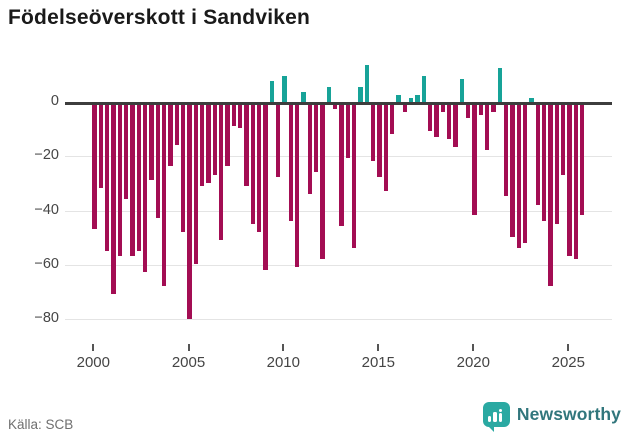 Image resolution: width=631 pixels, height=439 pixels. Describe the element at coordinates (568, 362) in the screenshot. I see `x-axis-tick-label: 2025` at that location.